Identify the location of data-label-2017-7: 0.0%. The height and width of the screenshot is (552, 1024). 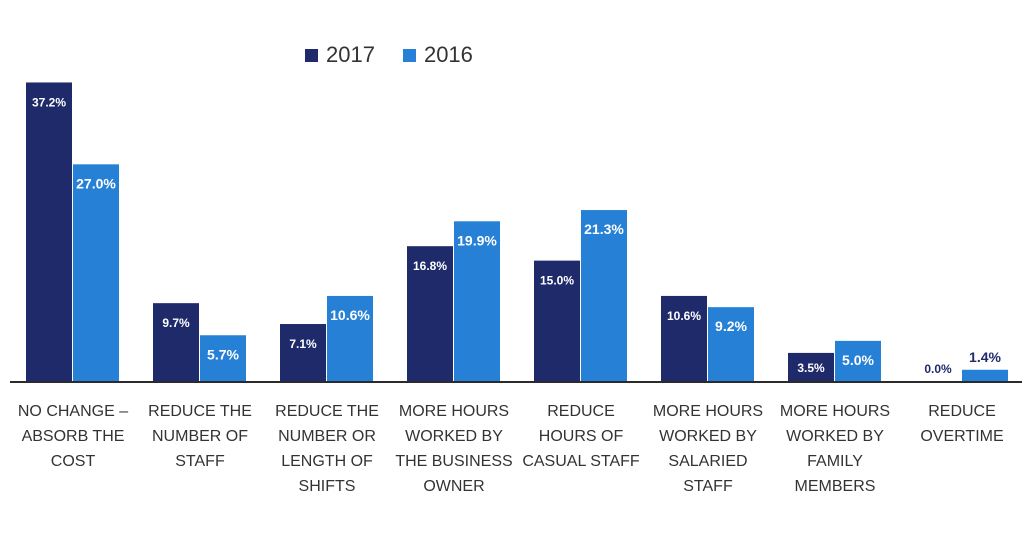
(938, 369).